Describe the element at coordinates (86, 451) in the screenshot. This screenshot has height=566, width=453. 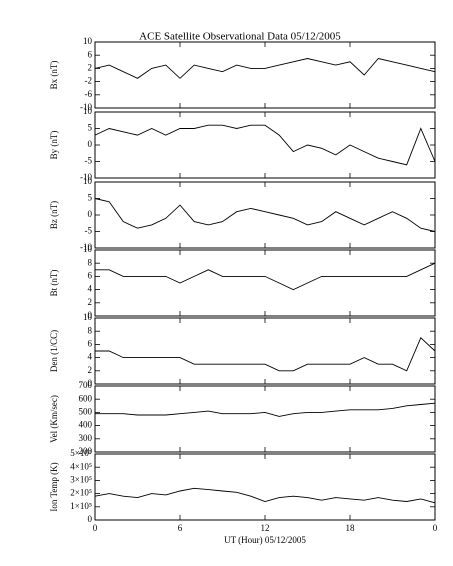
I see `y-tick-label: 200` at that location.